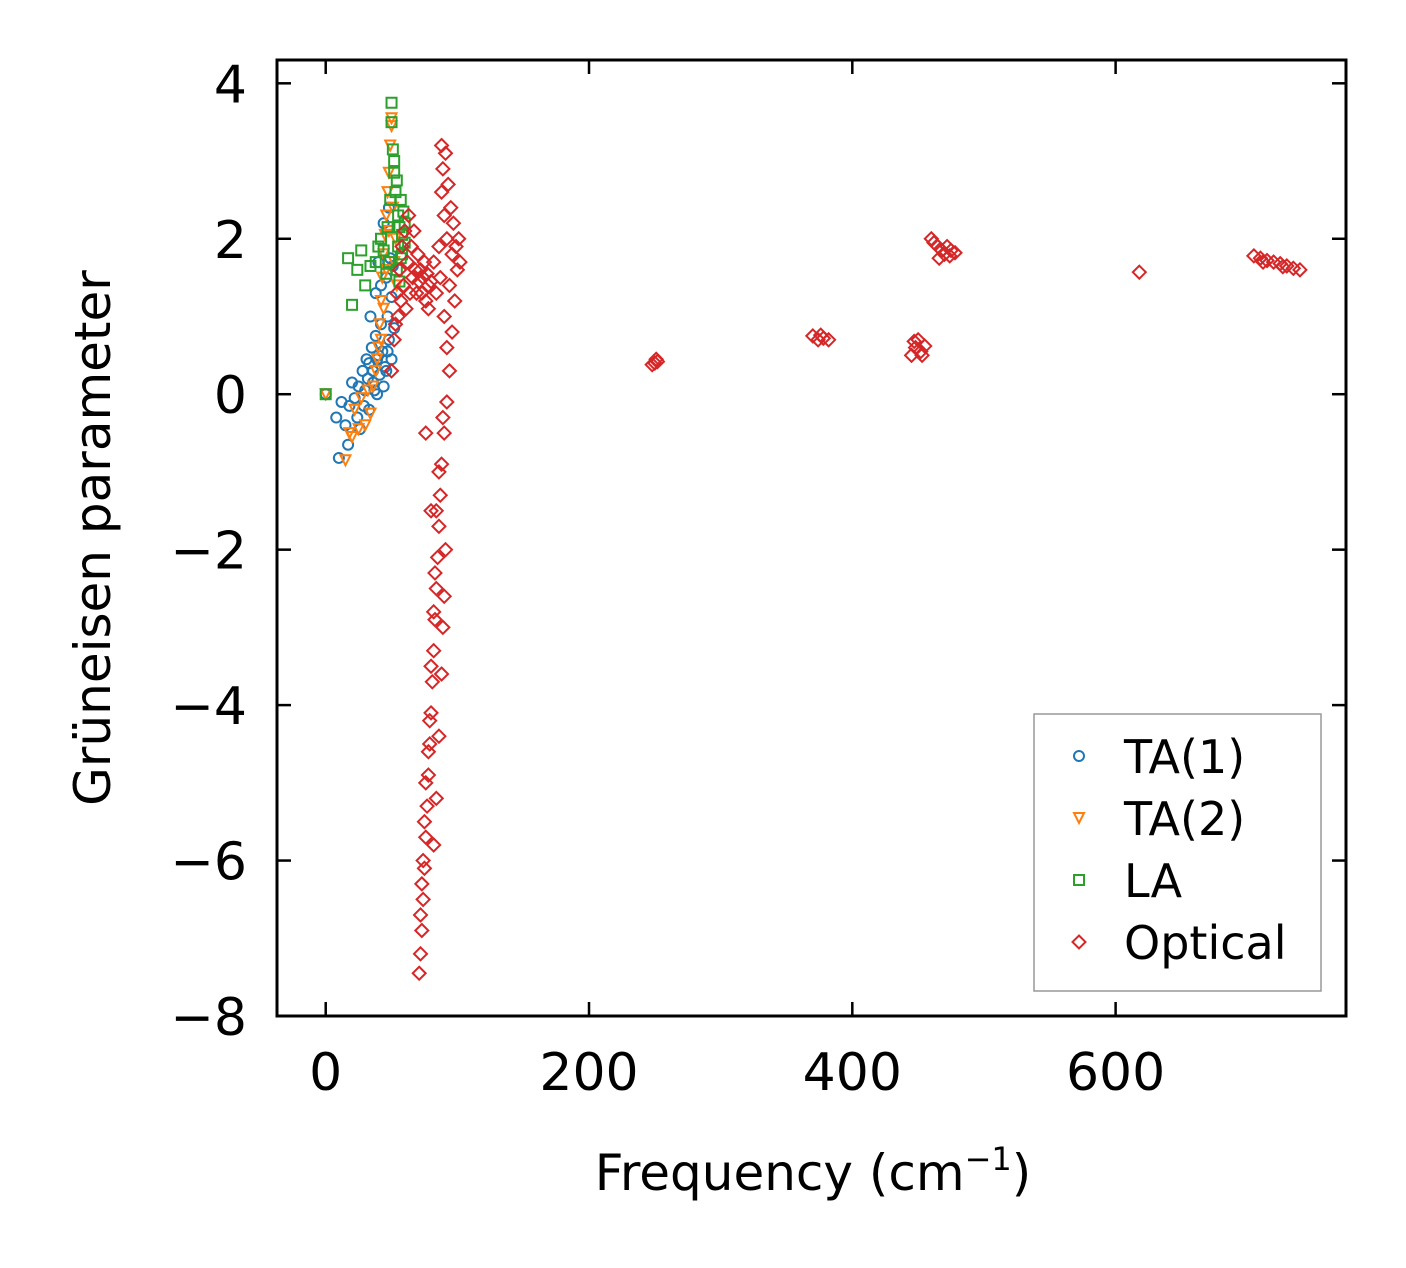 The width and height of the screenshot is (1406, 1268). I want to click on legend-item: Optical, so click(1178, 943).